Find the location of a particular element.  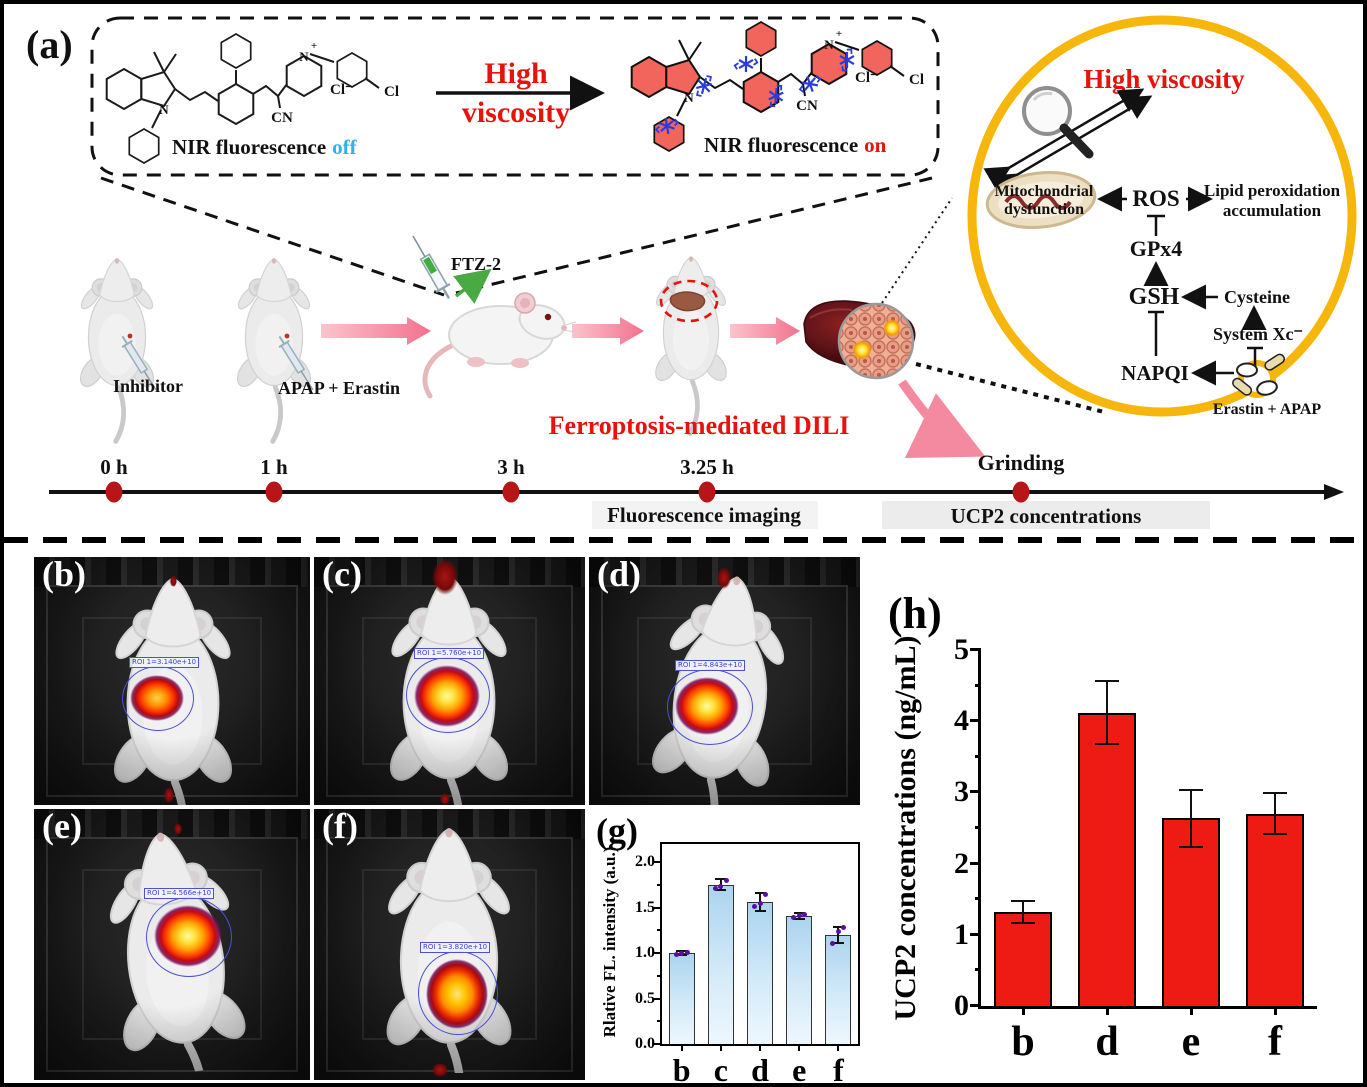

chart-h-ylab: 0 is located at coordinates (961, 1005).